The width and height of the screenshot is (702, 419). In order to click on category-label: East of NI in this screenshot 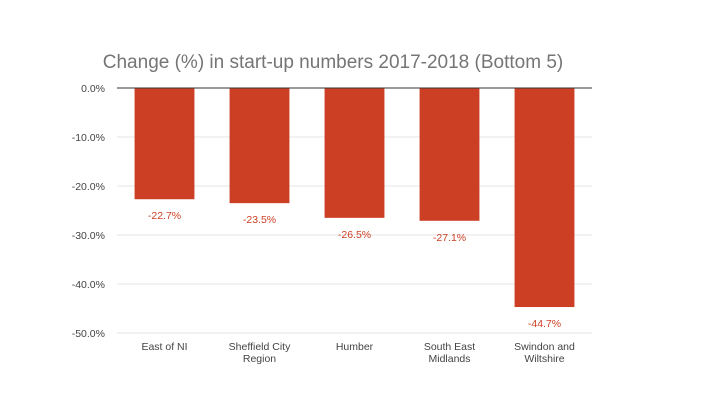, I will do `click(164, 347)`.